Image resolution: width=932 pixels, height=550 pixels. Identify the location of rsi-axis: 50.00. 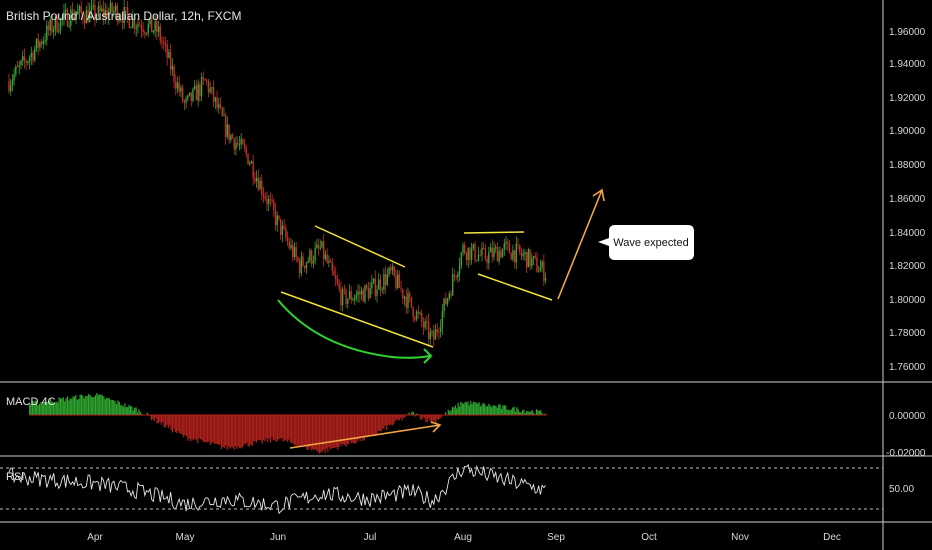
(901, 489).